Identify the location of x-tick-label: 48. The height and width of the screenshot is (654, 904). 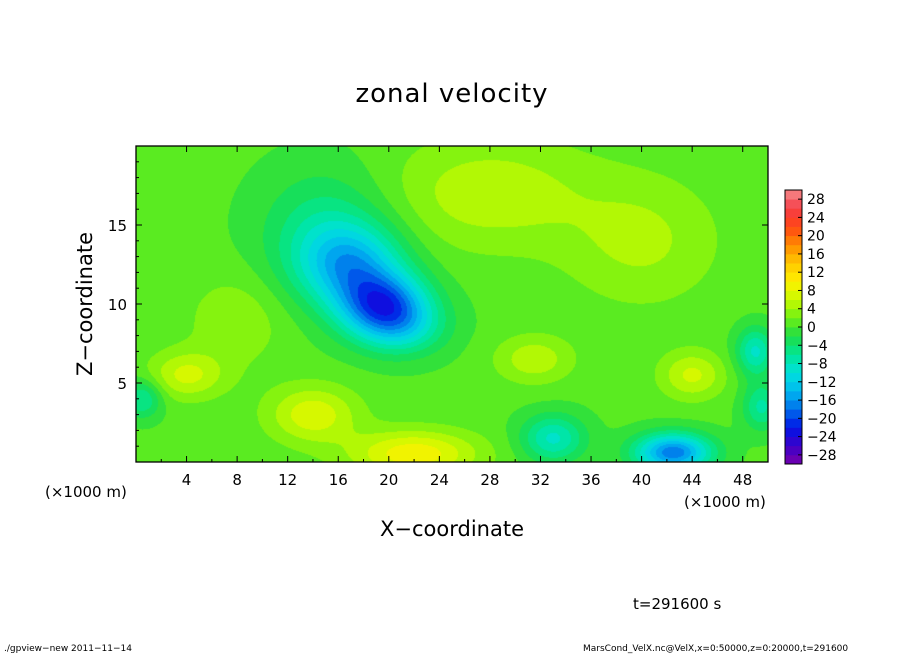
(742, 480).